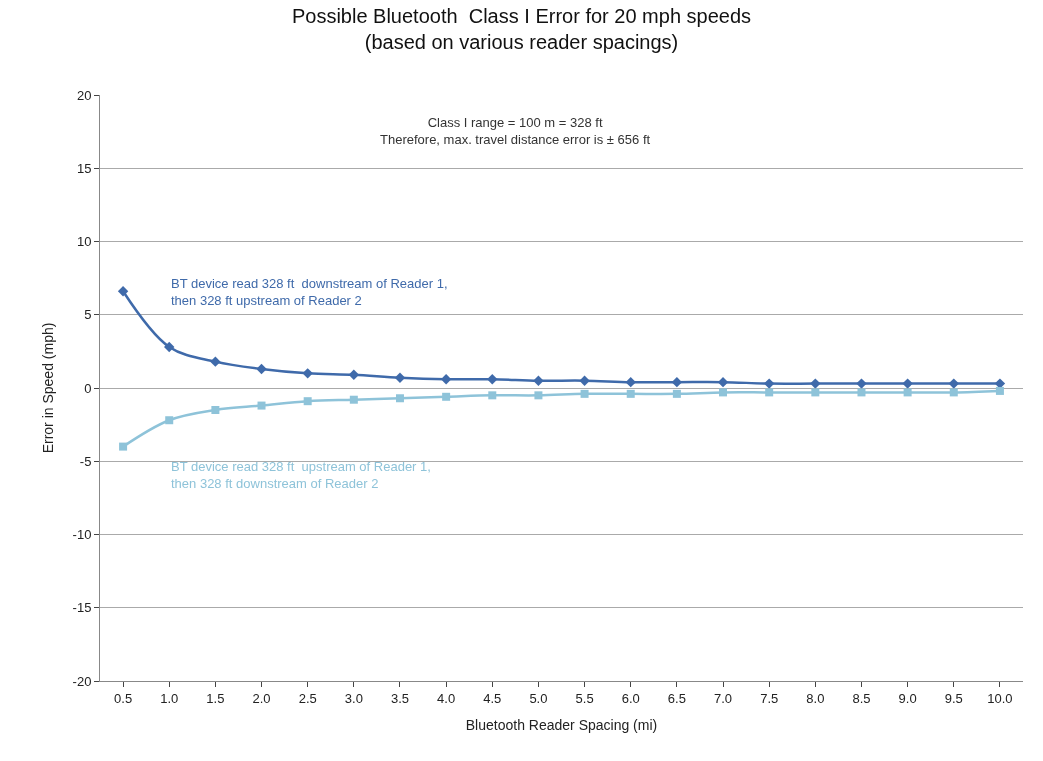 This screenshot has height=761, width=1043. I want to click on x-tick-label: 7.0, so click(723, 698).